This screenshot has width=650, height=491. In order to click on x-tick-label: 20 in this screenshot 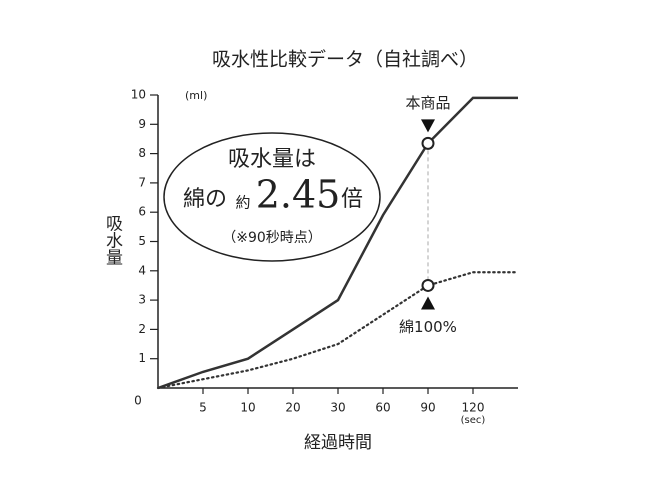, I will do `click(292, 408)`.